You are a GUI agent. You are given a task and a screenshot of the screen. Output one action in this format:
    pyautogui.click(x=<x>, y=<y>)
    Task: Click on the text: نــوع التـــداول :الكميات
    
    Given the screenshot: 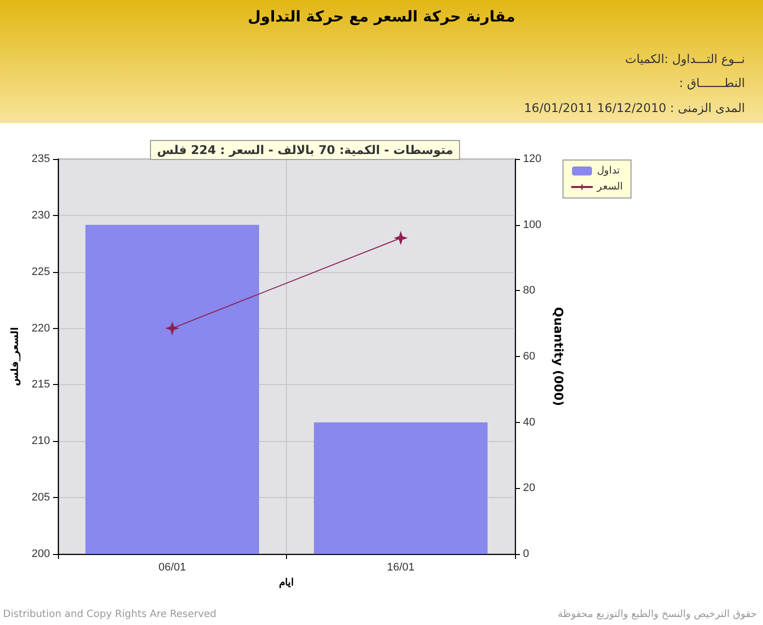 What is the action you would take?
    pyautogui.click(x=685, y=59)
    